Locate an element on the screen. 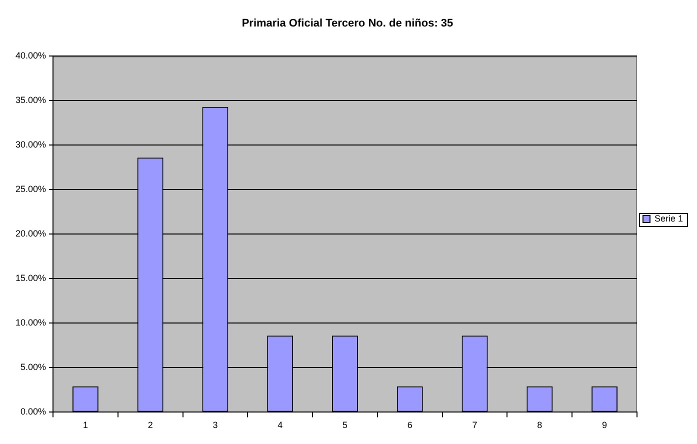 The image size is (697, 444). x-tick-label: 2 is located at coordinates (150, 425).